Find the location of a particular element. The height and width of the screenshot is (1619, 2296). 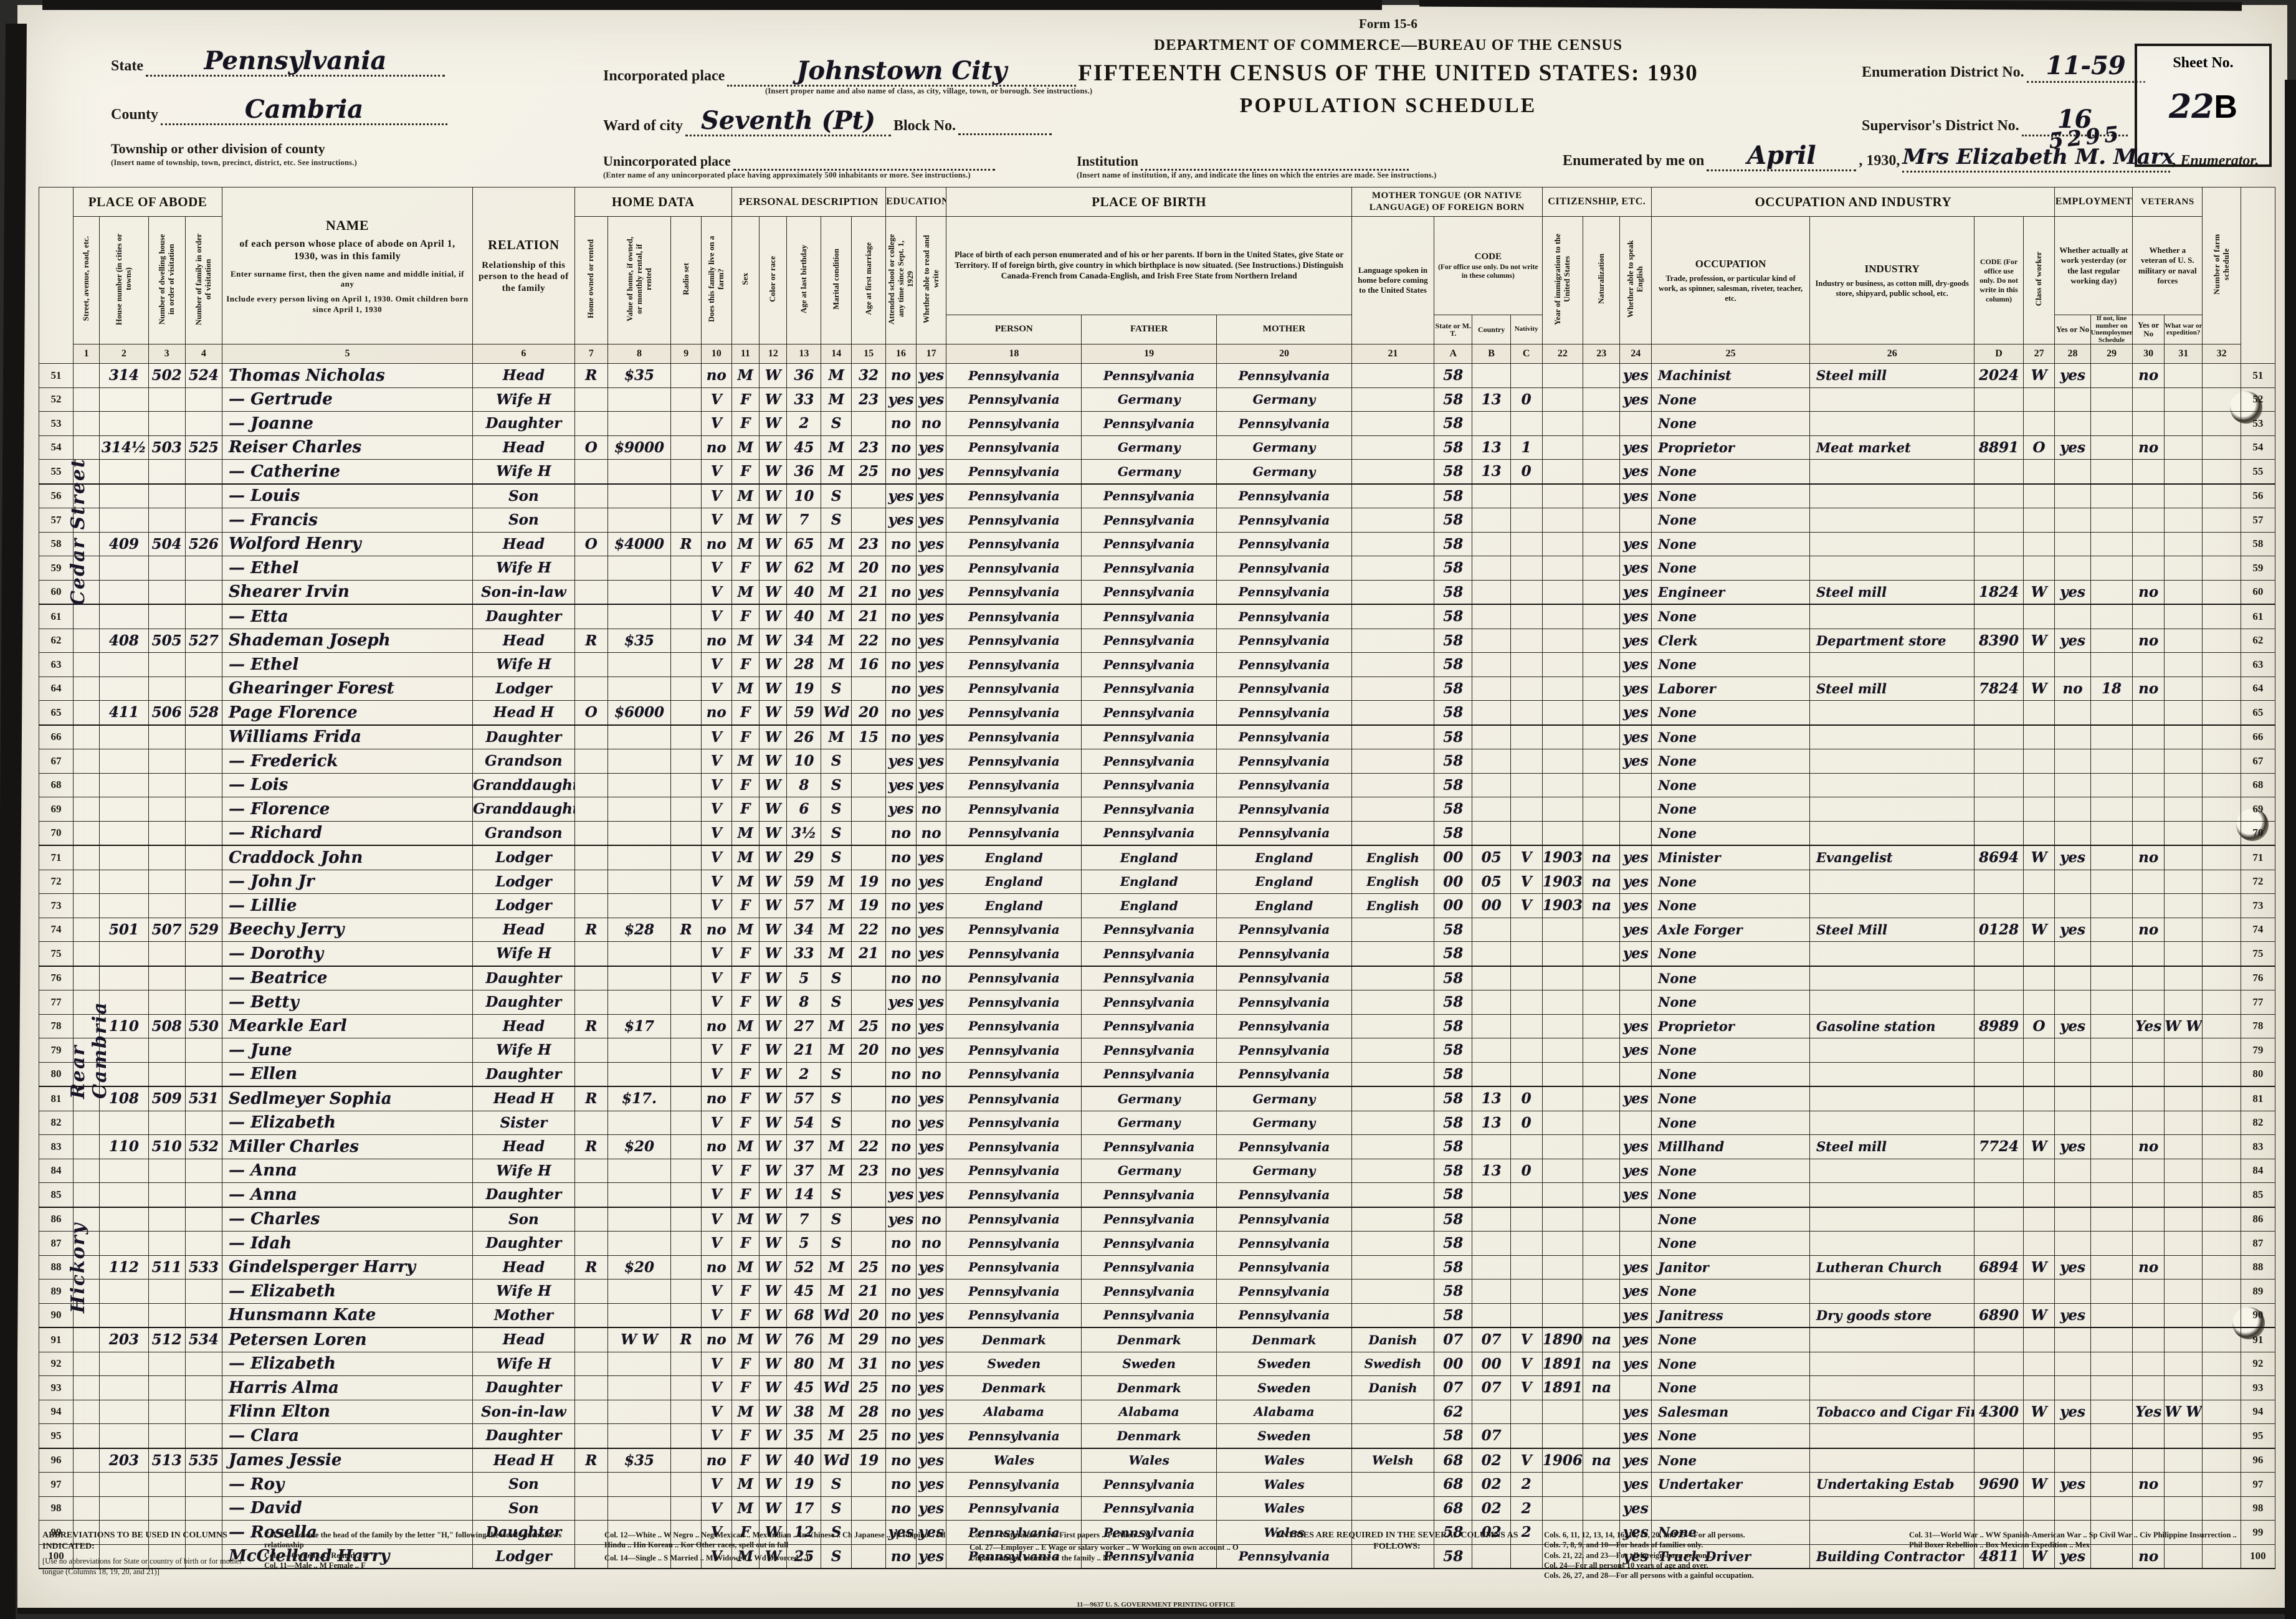

cell-war: W W is located at coordinates (2183, 1026).